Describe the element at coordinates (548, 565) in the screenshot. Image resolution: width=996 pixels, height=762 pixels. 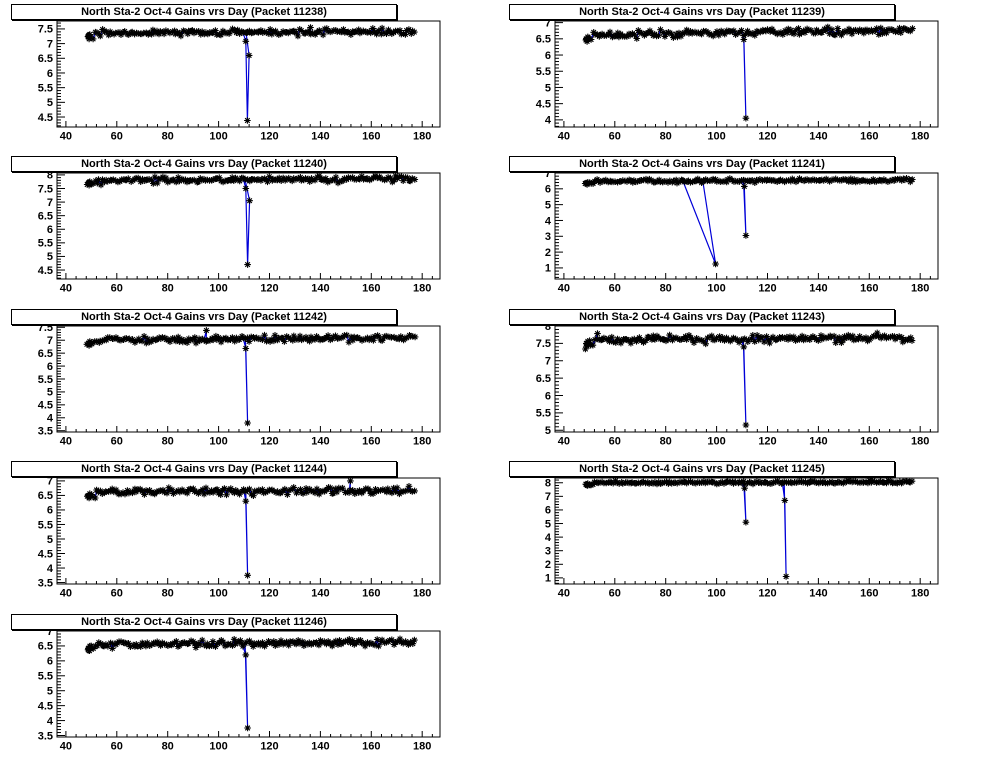
I see `y-tick-label: 2` at that location.